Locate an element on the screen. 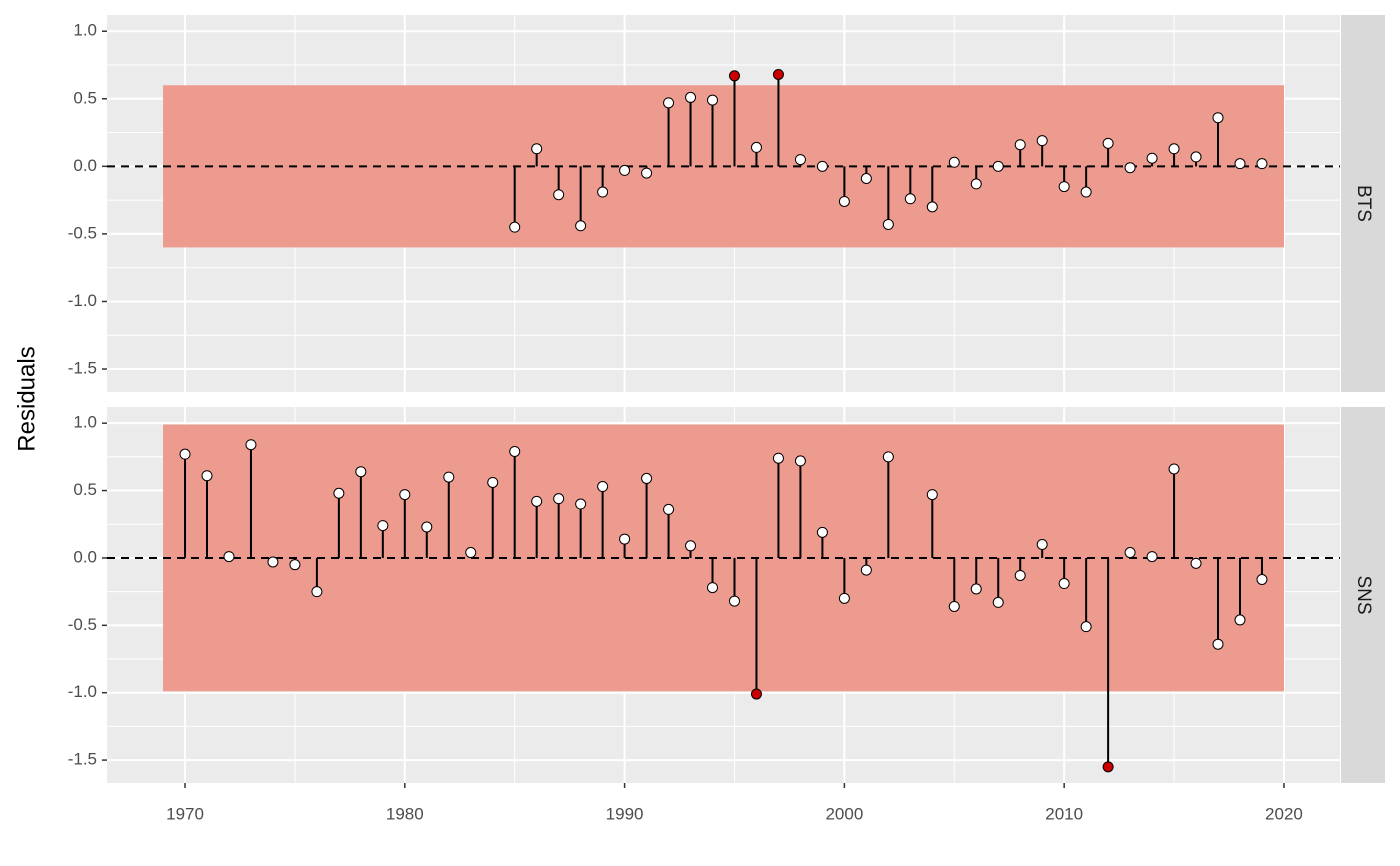  y-axis-label: Residuals is located at coordinates (26, 398).